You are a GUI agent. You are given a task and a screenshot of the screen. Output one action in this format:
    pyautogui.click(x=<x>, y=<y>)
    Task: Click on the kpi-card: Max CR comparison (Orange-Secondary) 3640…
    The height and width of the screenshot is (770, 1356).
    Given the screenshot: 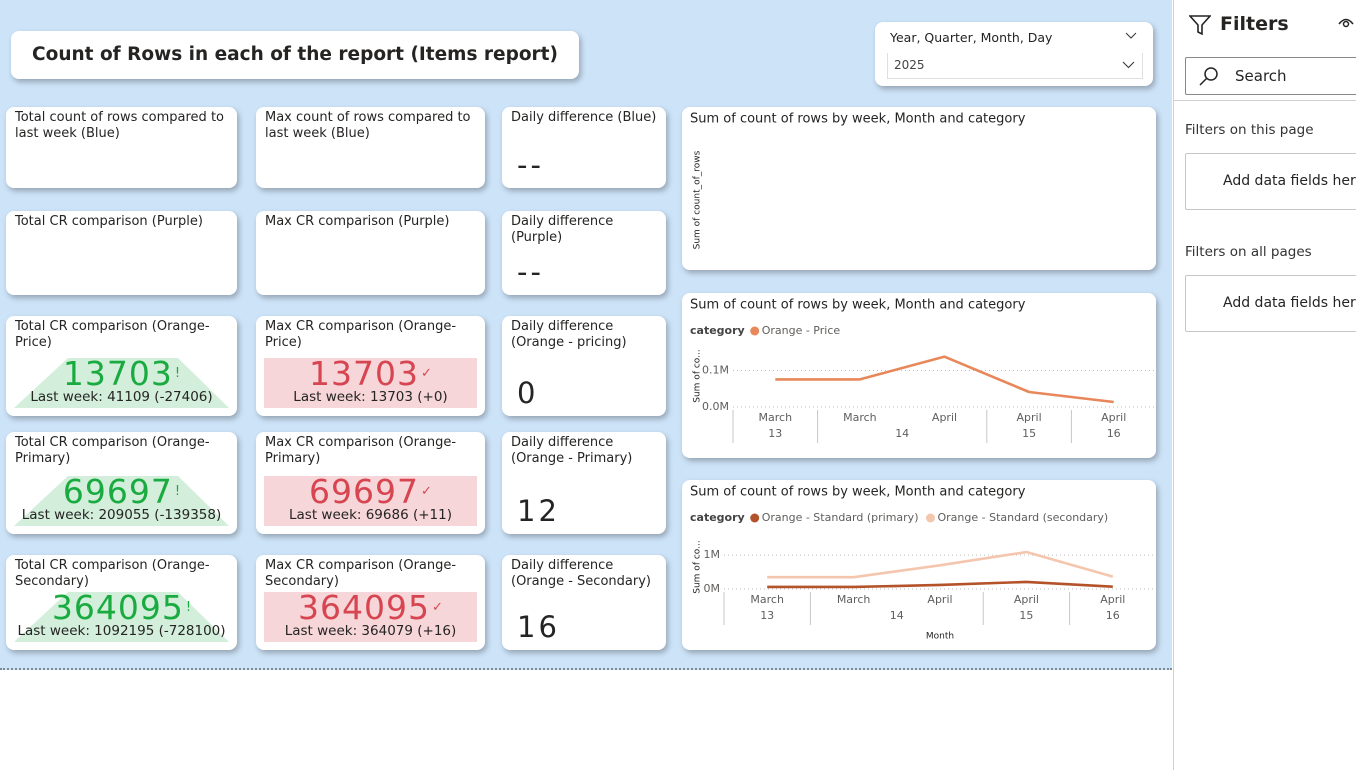 What is the action you would take?
    pyautogui.click(x=370, y=602)
    